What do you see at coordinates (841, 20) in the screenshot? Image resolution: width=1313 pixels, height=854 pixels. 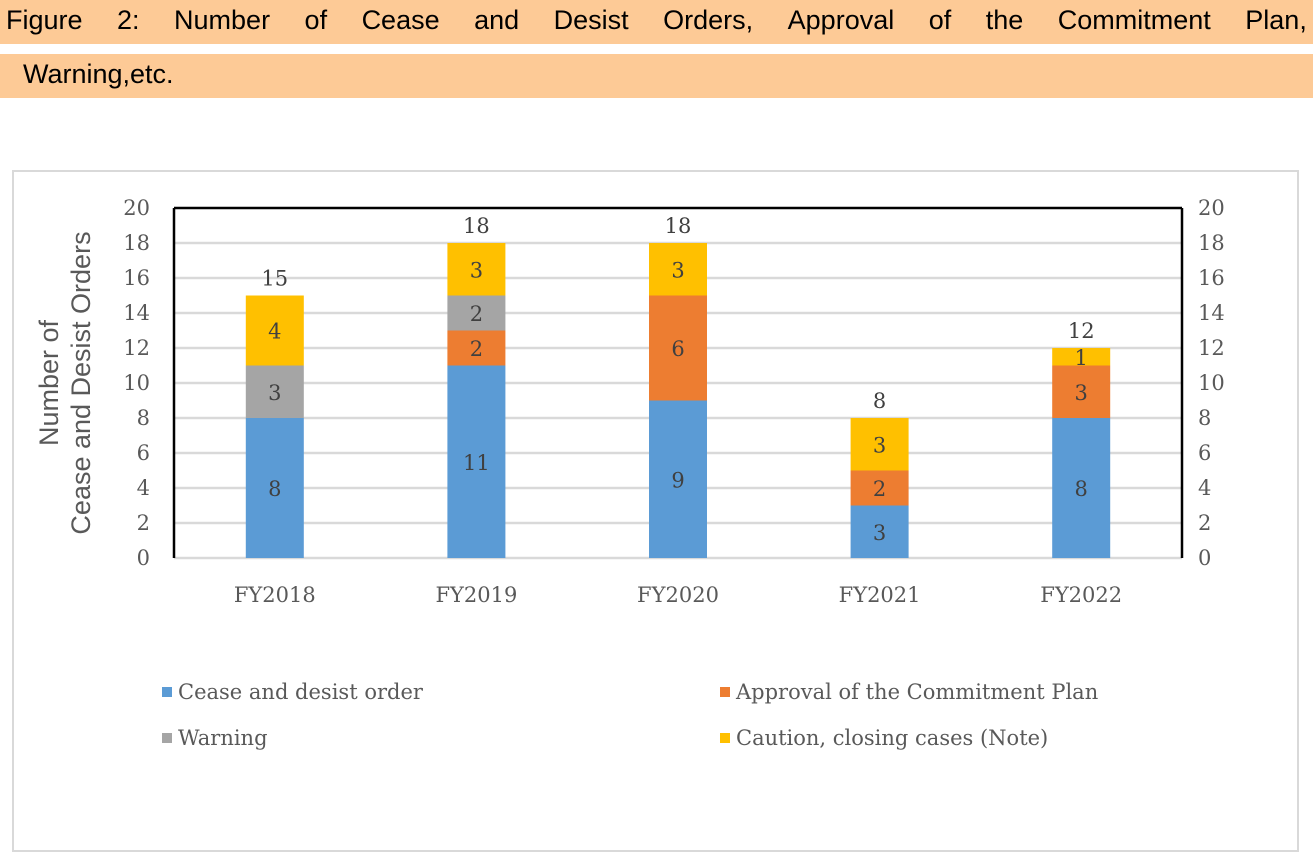 I see `caption-word: Approval` at bounding box center [841, 20].